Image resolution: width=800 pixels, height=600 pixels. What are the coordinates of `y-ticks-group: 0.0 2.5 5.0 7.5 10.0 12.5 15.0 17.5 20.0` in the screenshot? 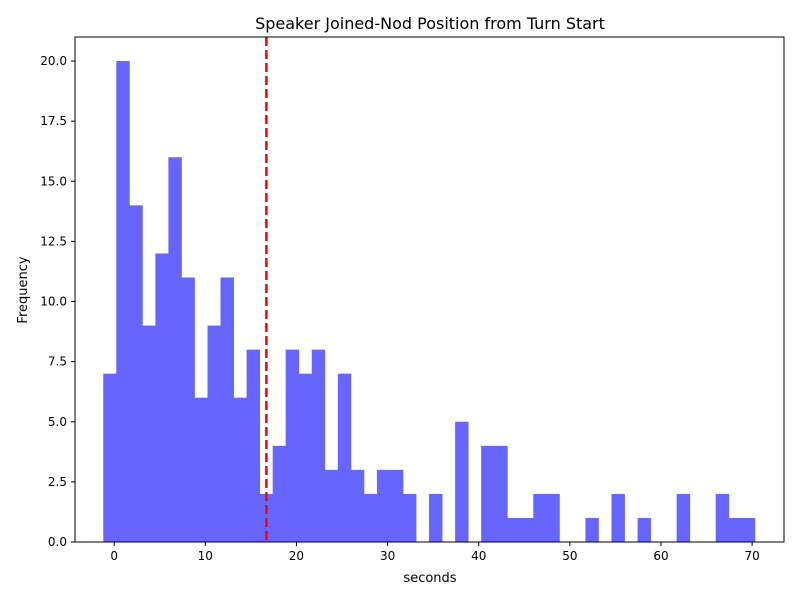 It's located at (57, 301).